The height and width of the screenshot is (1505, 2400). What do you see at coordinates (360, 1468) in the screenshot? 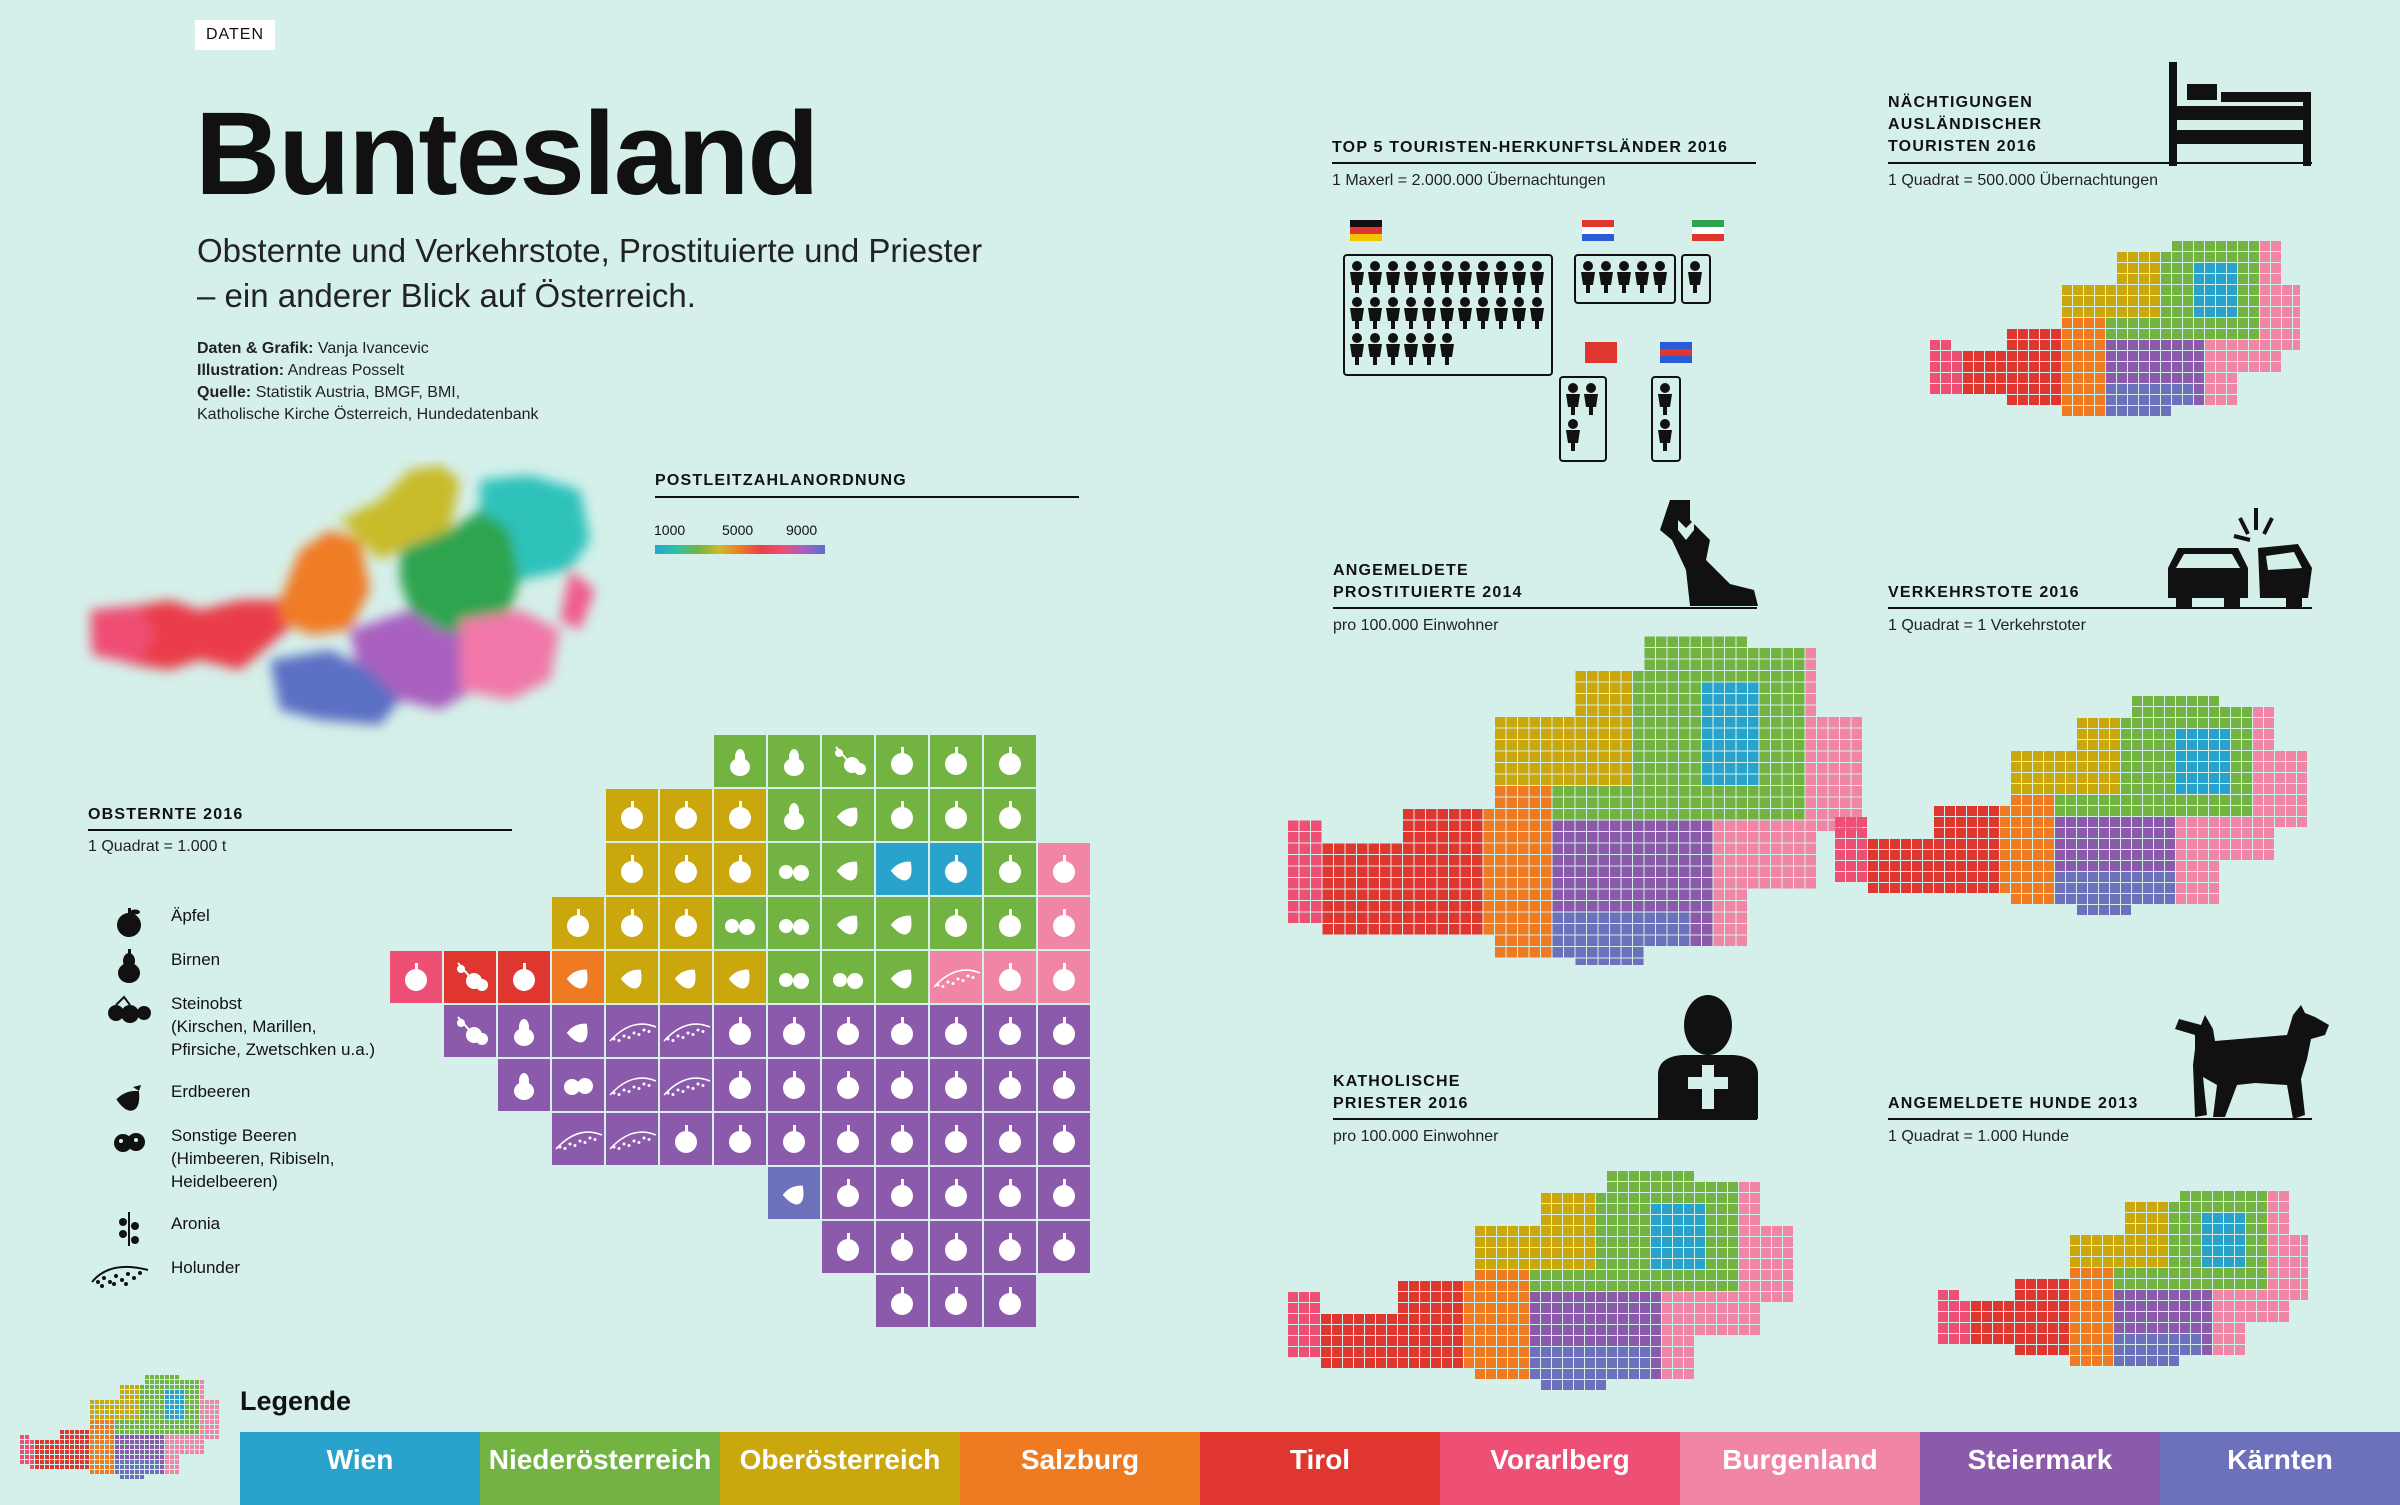
I see `legend-state-wien: Wien` at bounding box center [360, 1468].